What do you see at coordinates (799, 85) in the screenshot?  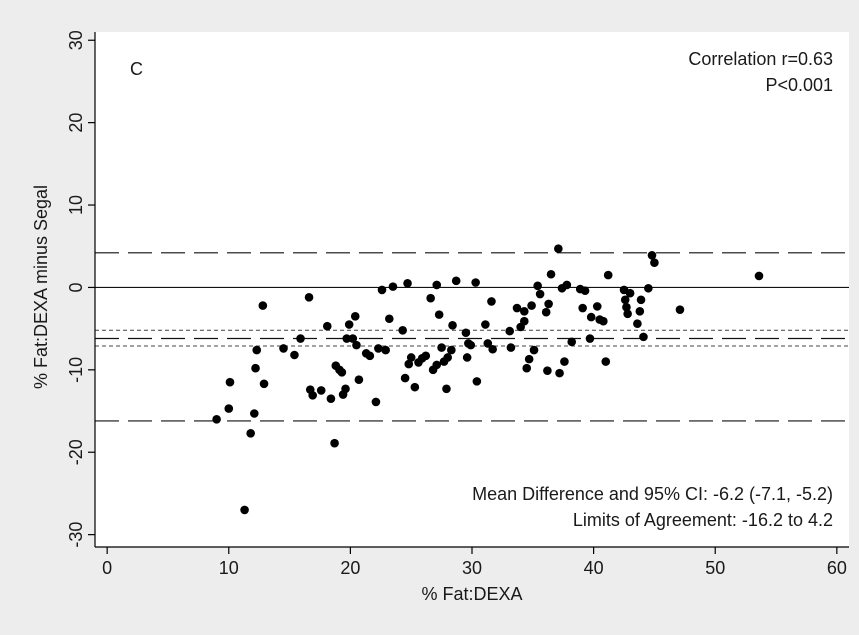 I see `p-value-annotation: P<0.001` at bounding box center [799, 85].